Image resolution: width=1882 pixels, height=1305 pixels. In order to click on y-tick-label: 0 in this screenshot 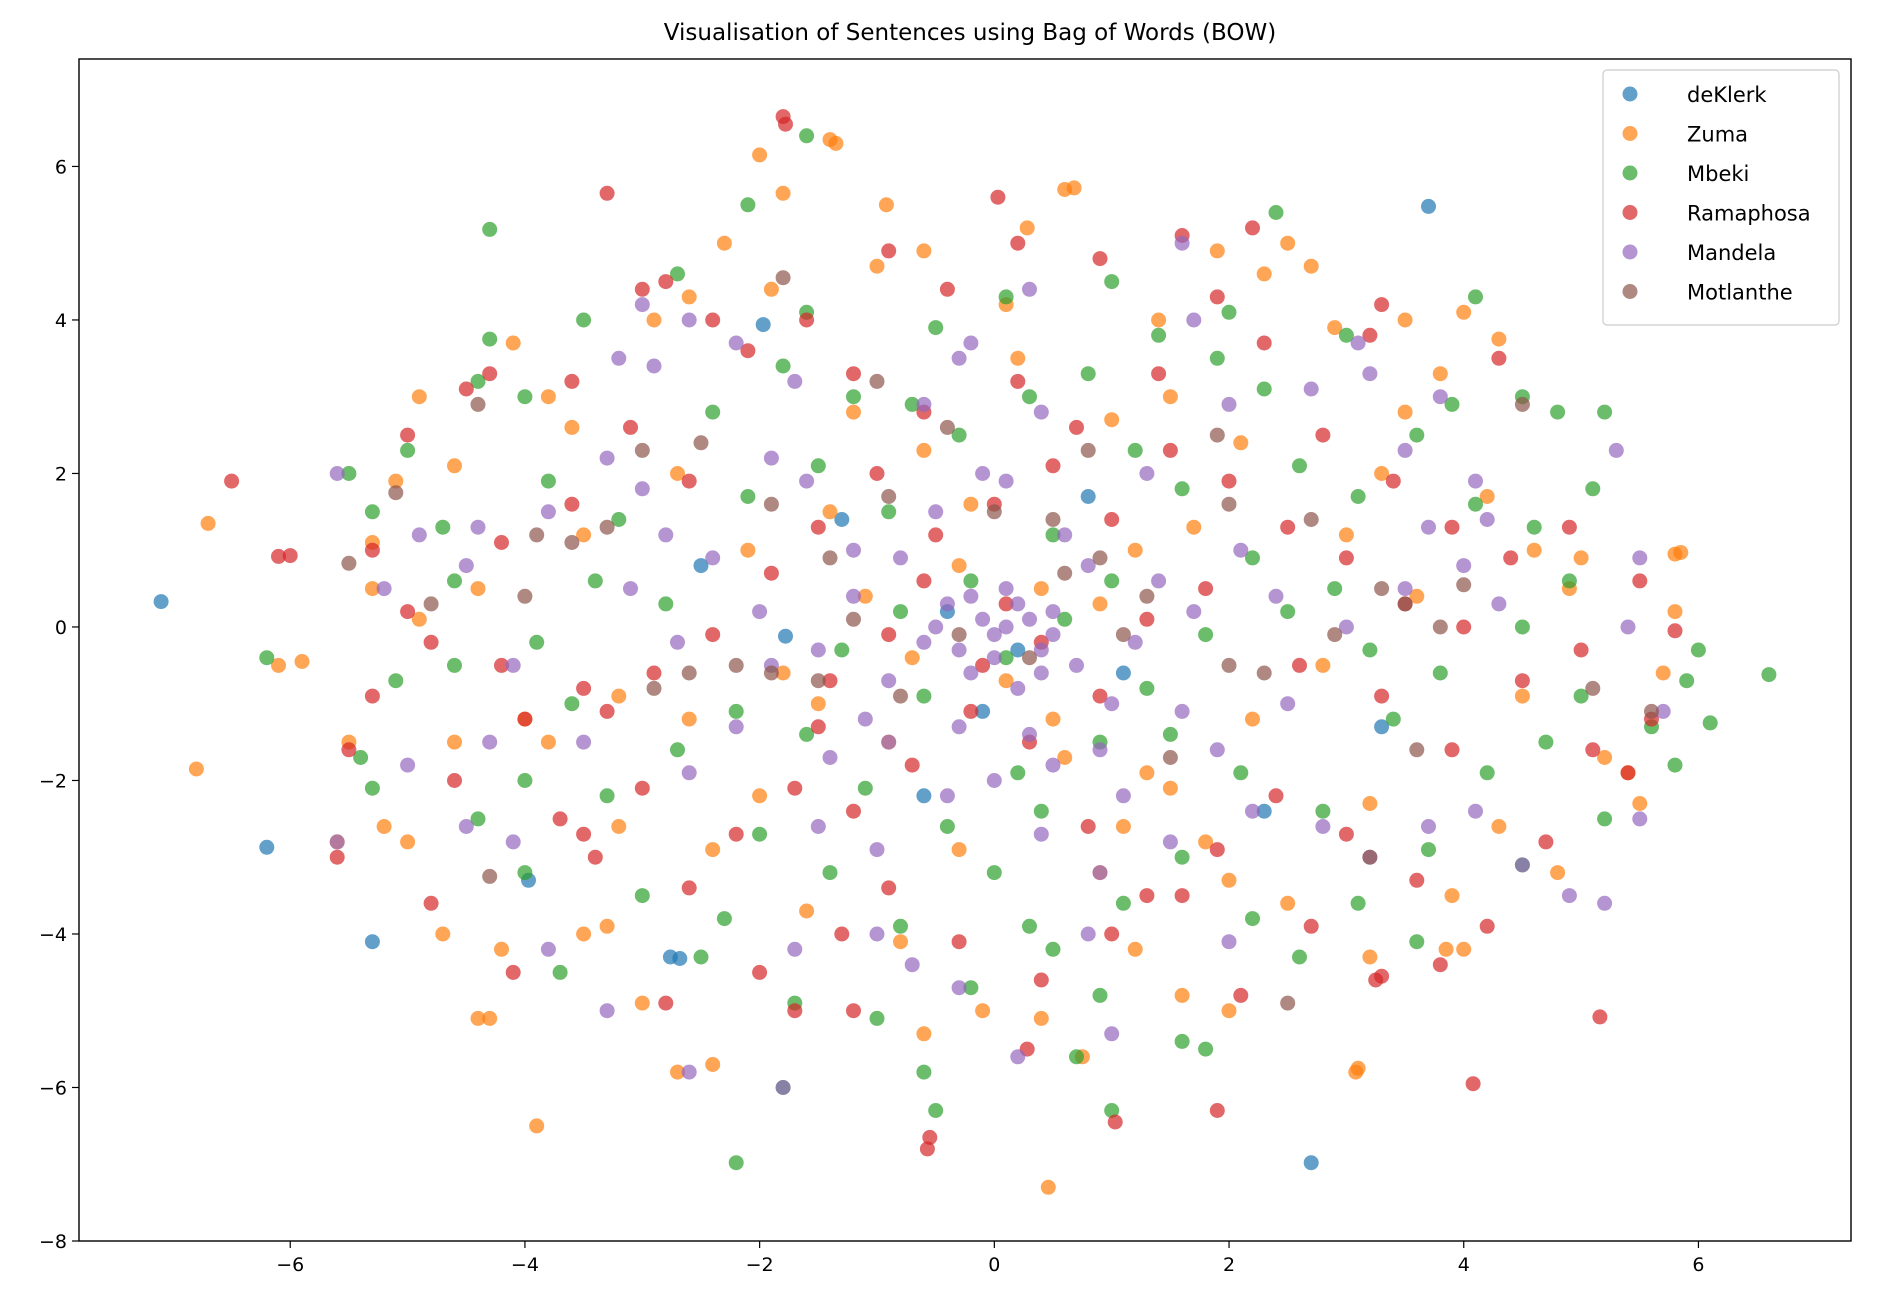, I will do `click(61, 628)`.